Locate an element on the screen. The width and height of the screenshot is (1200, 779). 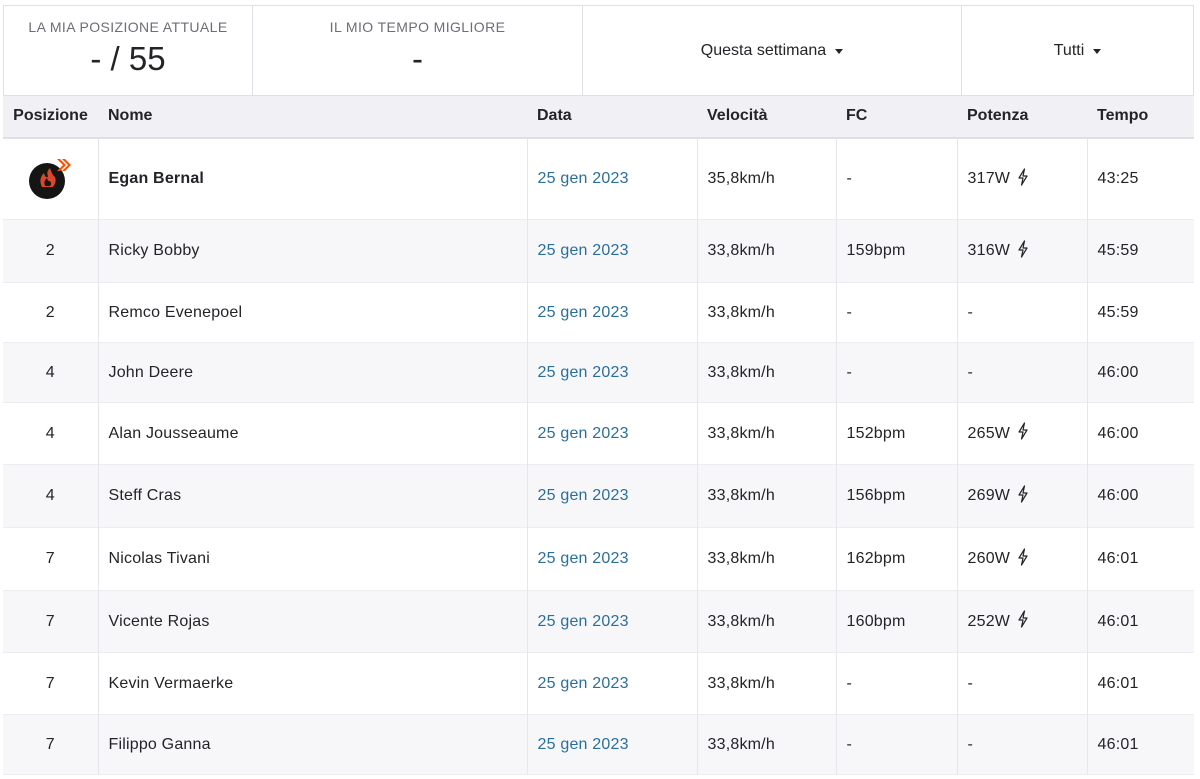
period-filter-label: Questa settimana is located at coordinates (763, 50).